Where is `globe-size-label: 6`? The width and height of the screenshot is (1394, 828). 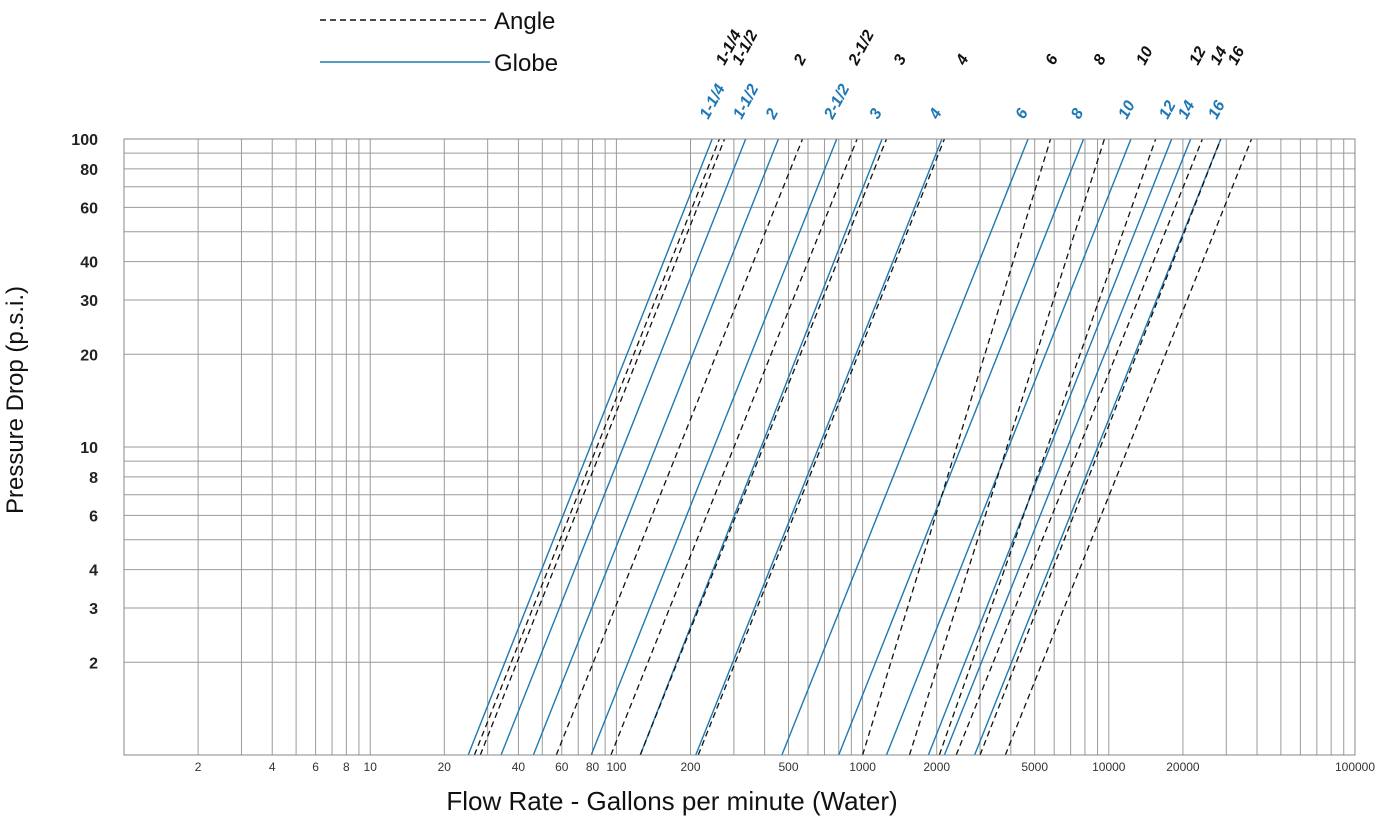
globe-size-label: 6 is located at coordinates (1022, 114).